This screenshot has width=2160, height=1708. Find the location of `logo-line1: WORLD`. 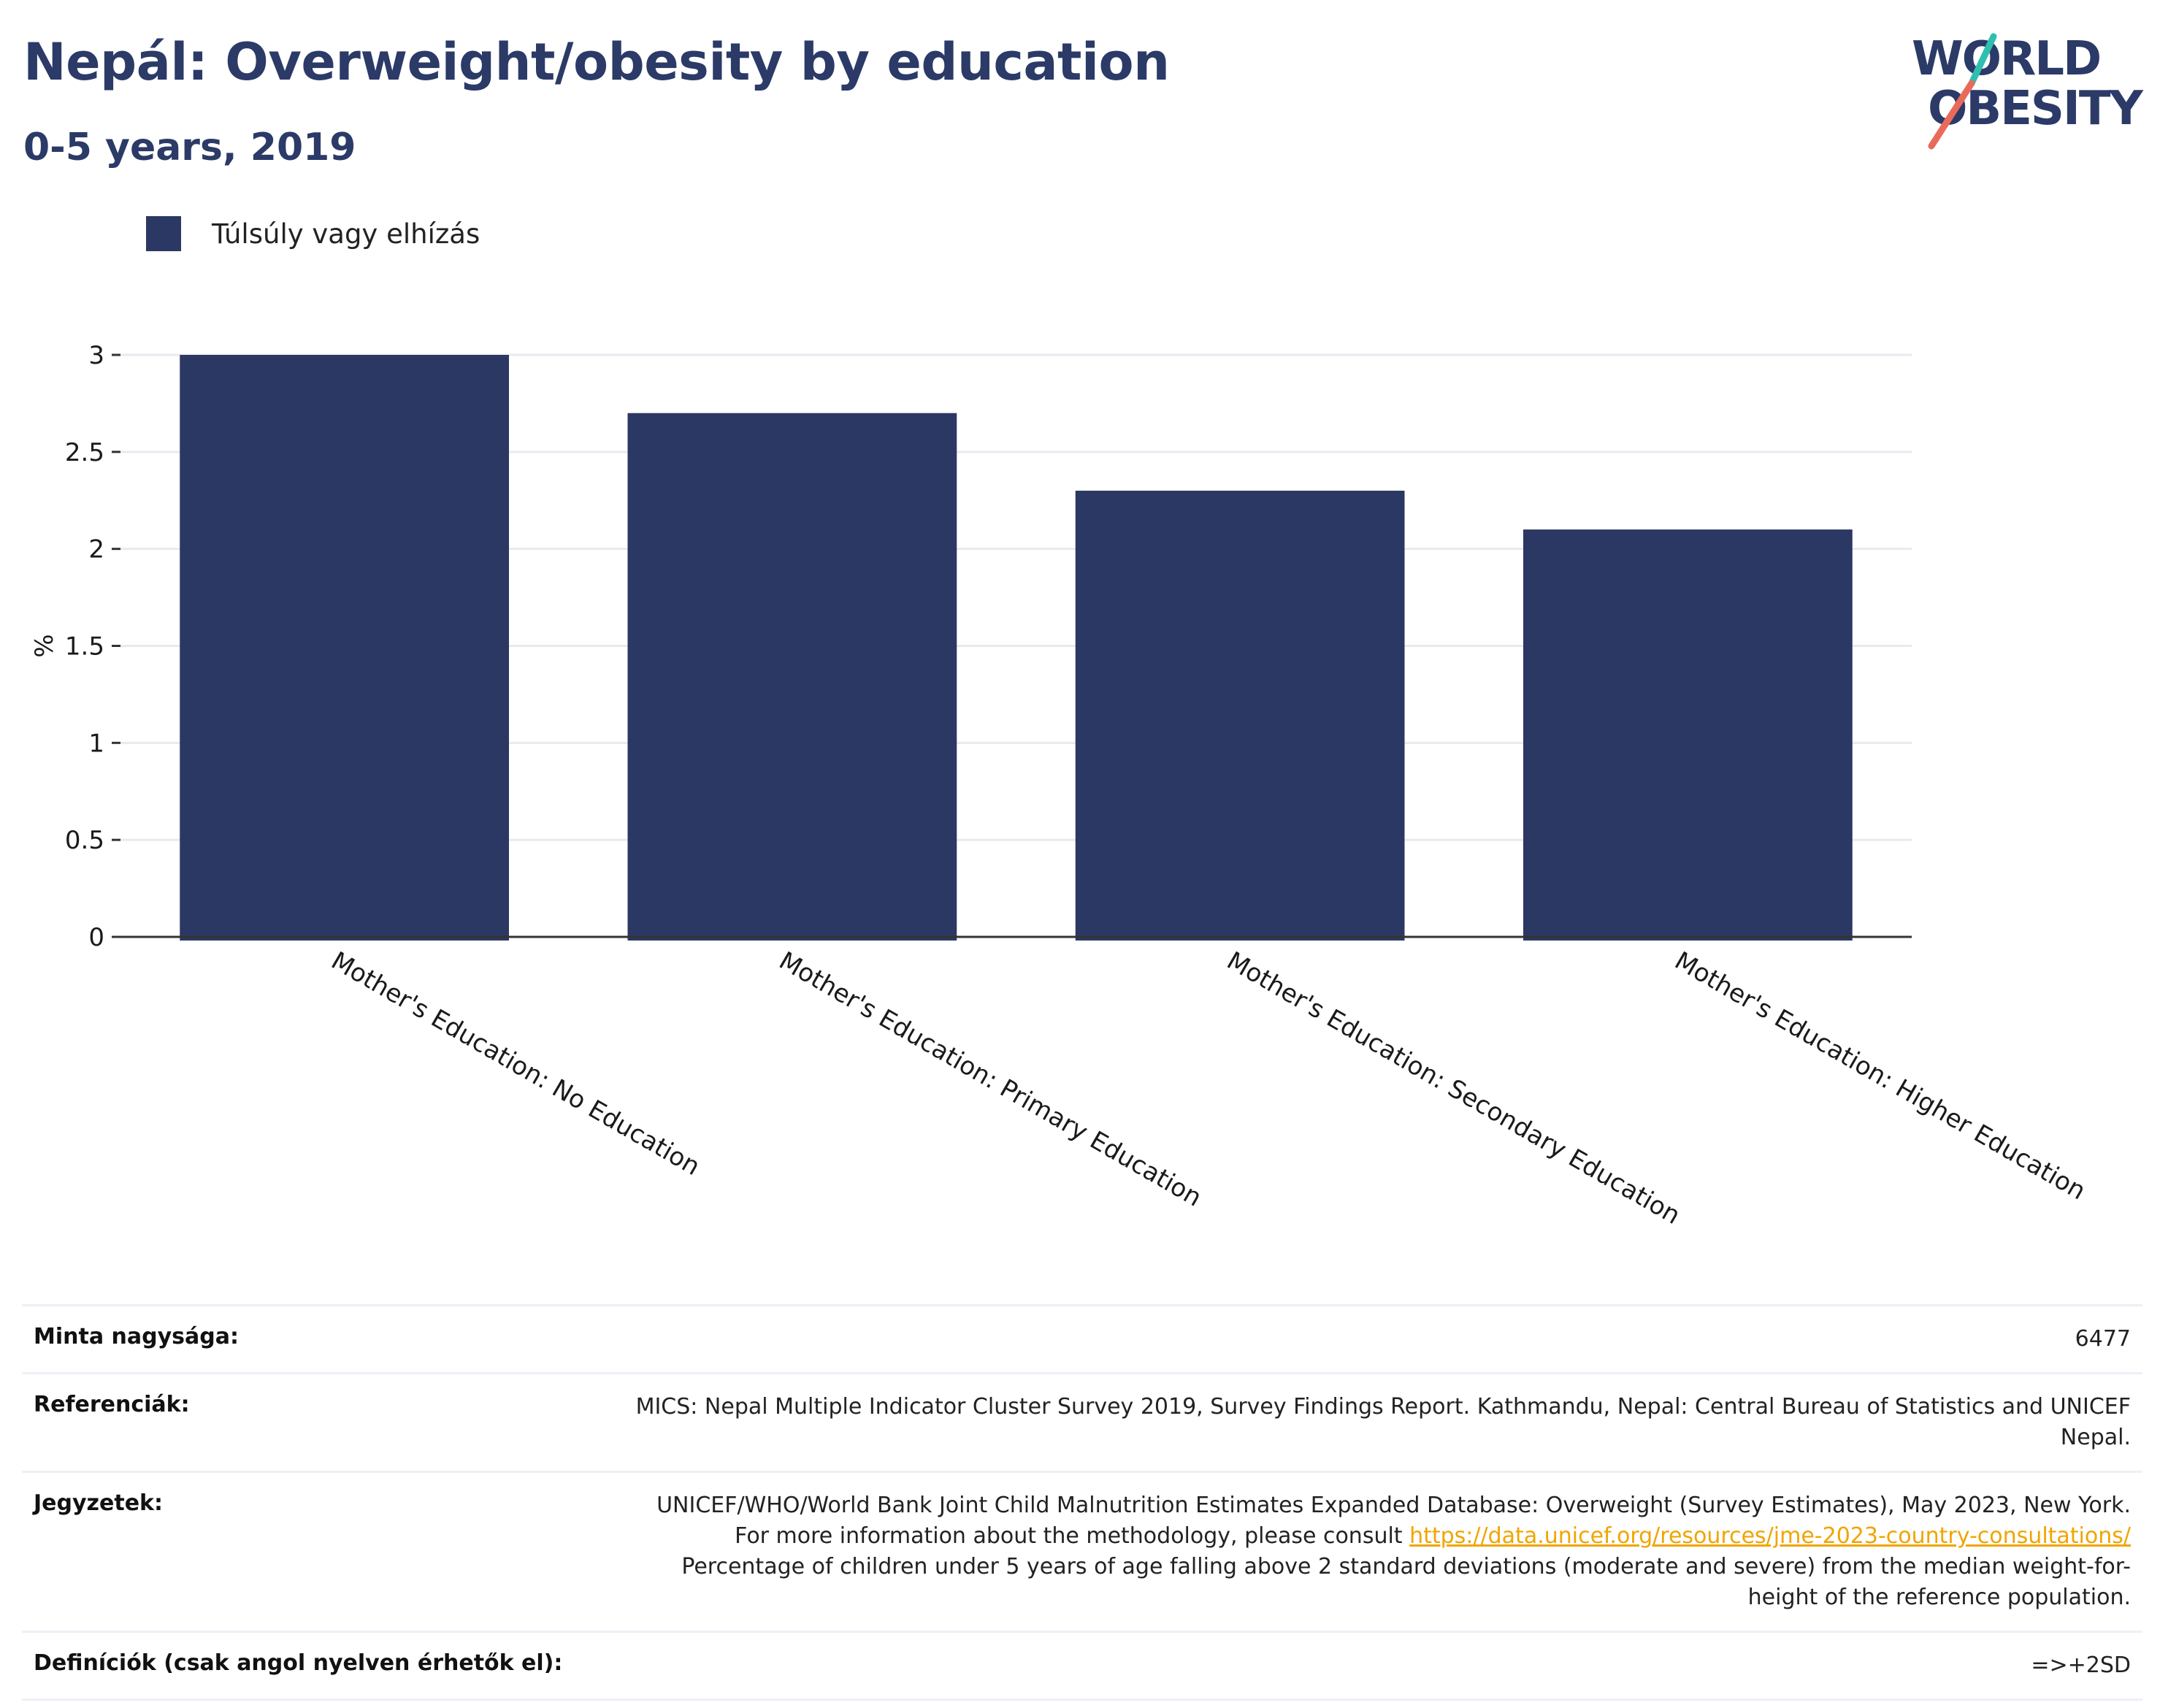

logo-line1: WORLD is located at coordinates (2006, 59).